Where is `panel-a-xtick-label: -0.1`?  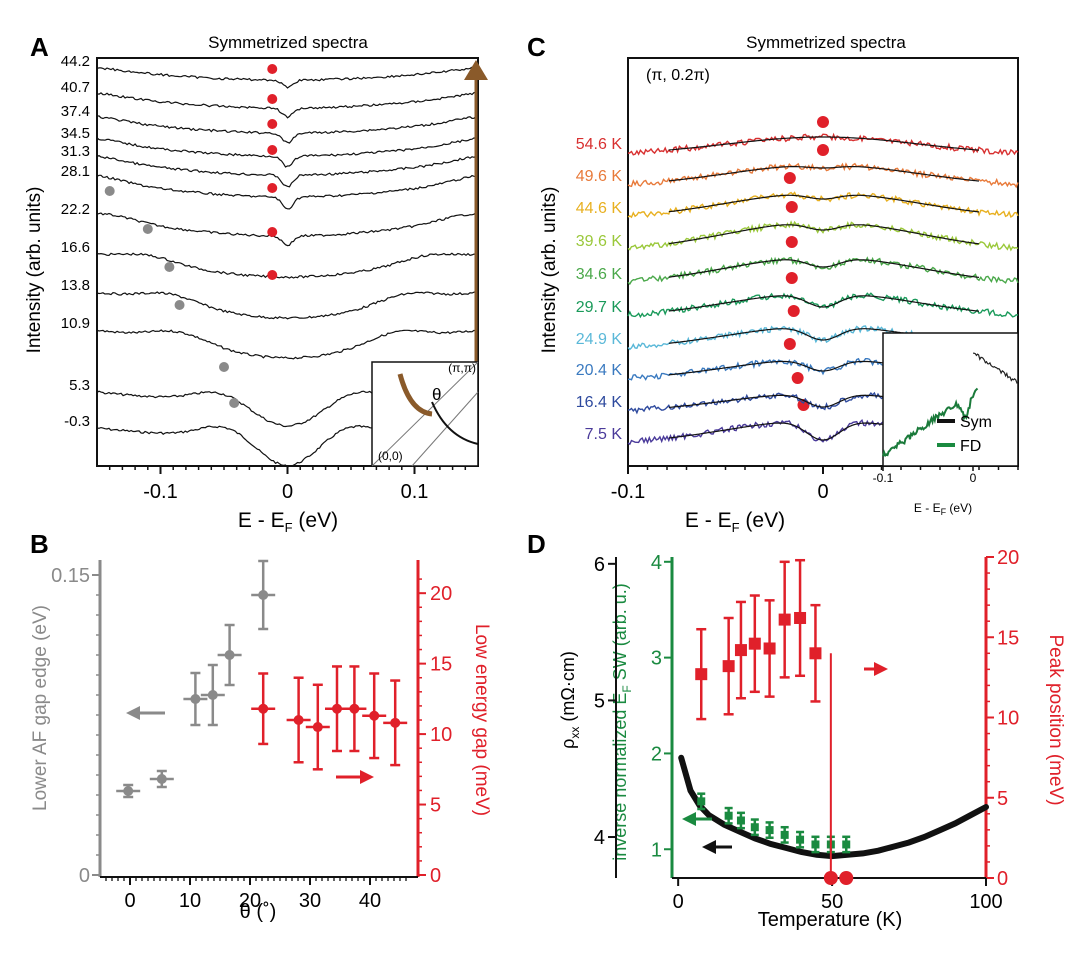
panel-a-xtick-label: -0.1 is located at coordinates (160, 492).